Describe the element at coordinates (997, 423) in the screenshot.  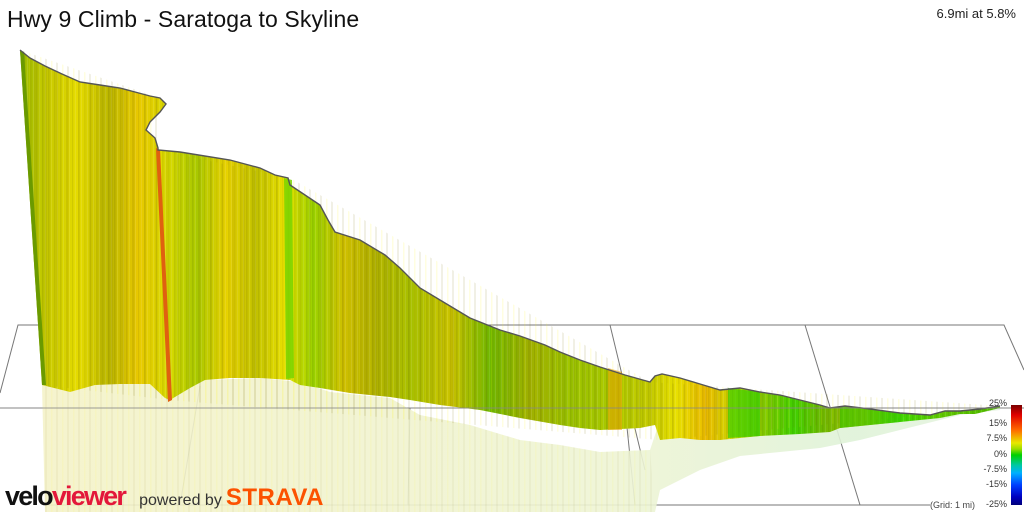
I see `legend-label-15: 15%` at that location.